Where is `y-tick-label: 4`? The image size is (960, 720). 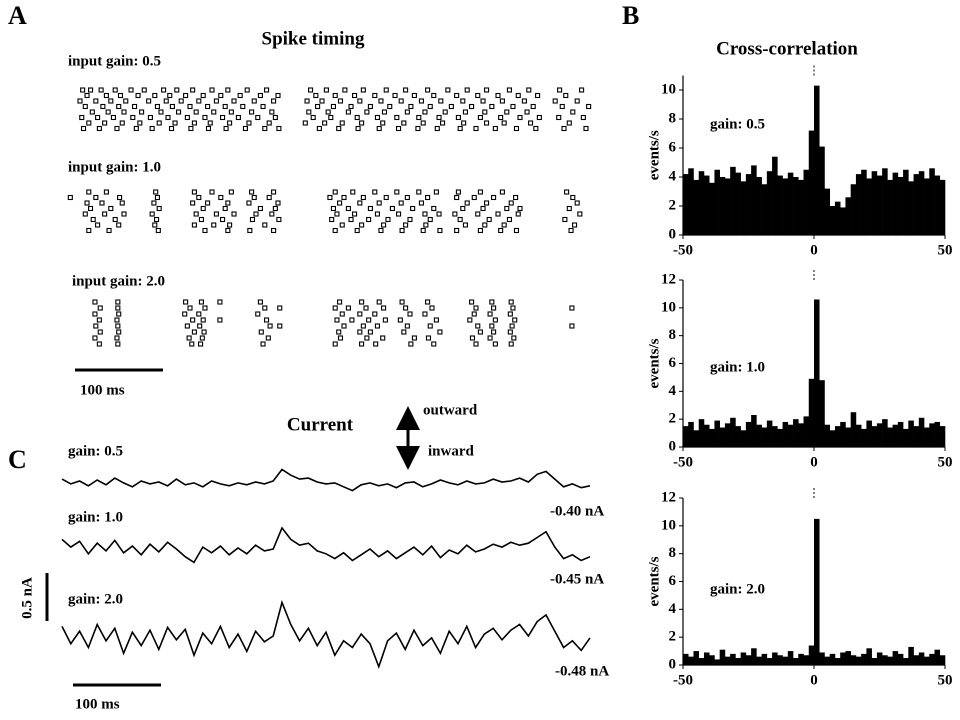
y-tick-label: 4 is located at coordinates (673, 176).